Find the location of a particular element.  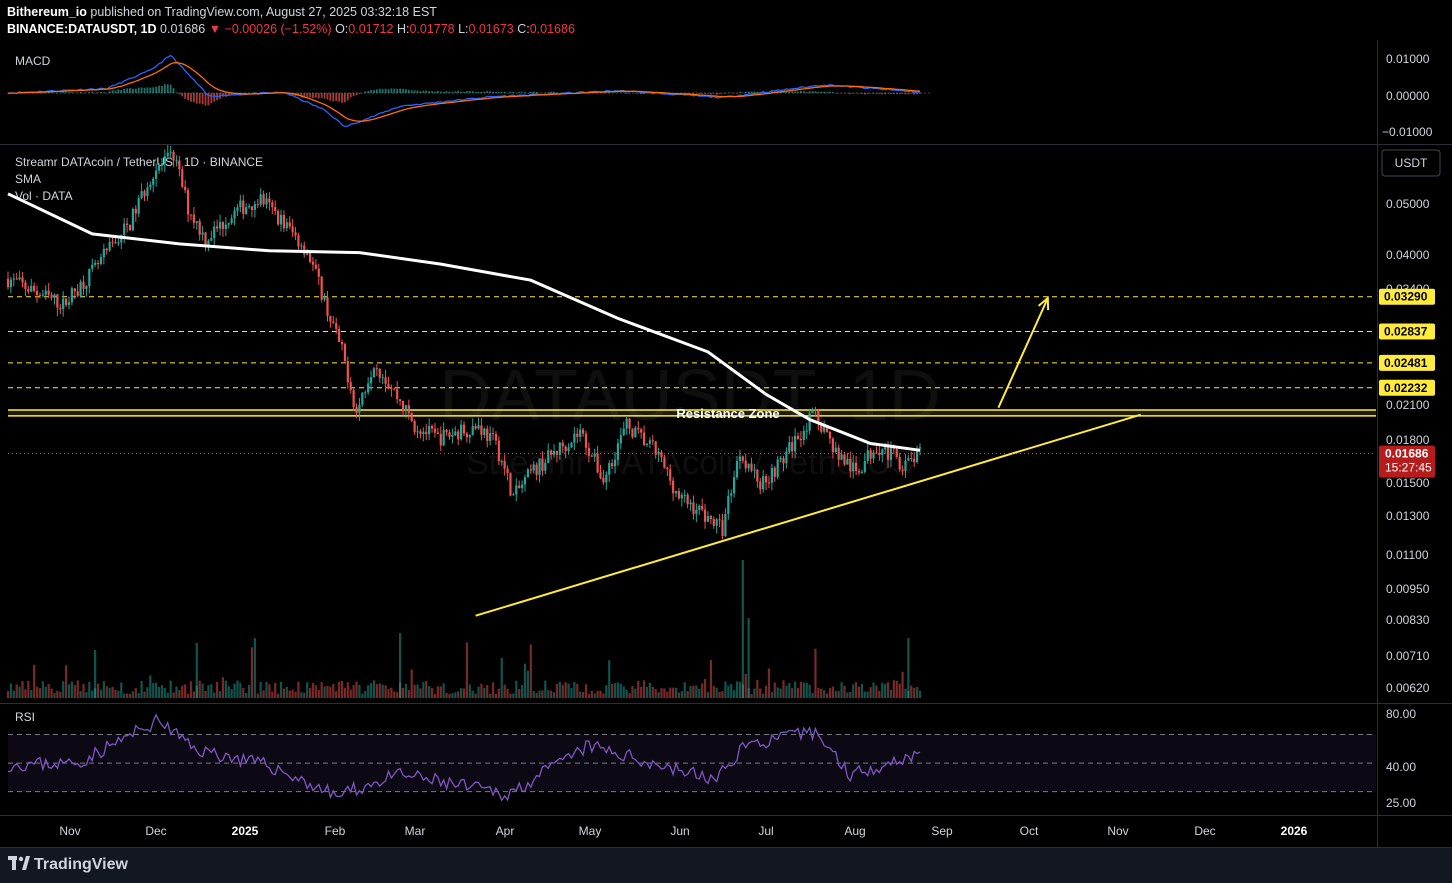

volume-label: Vol · DATA is located at coordinates (44, 196).